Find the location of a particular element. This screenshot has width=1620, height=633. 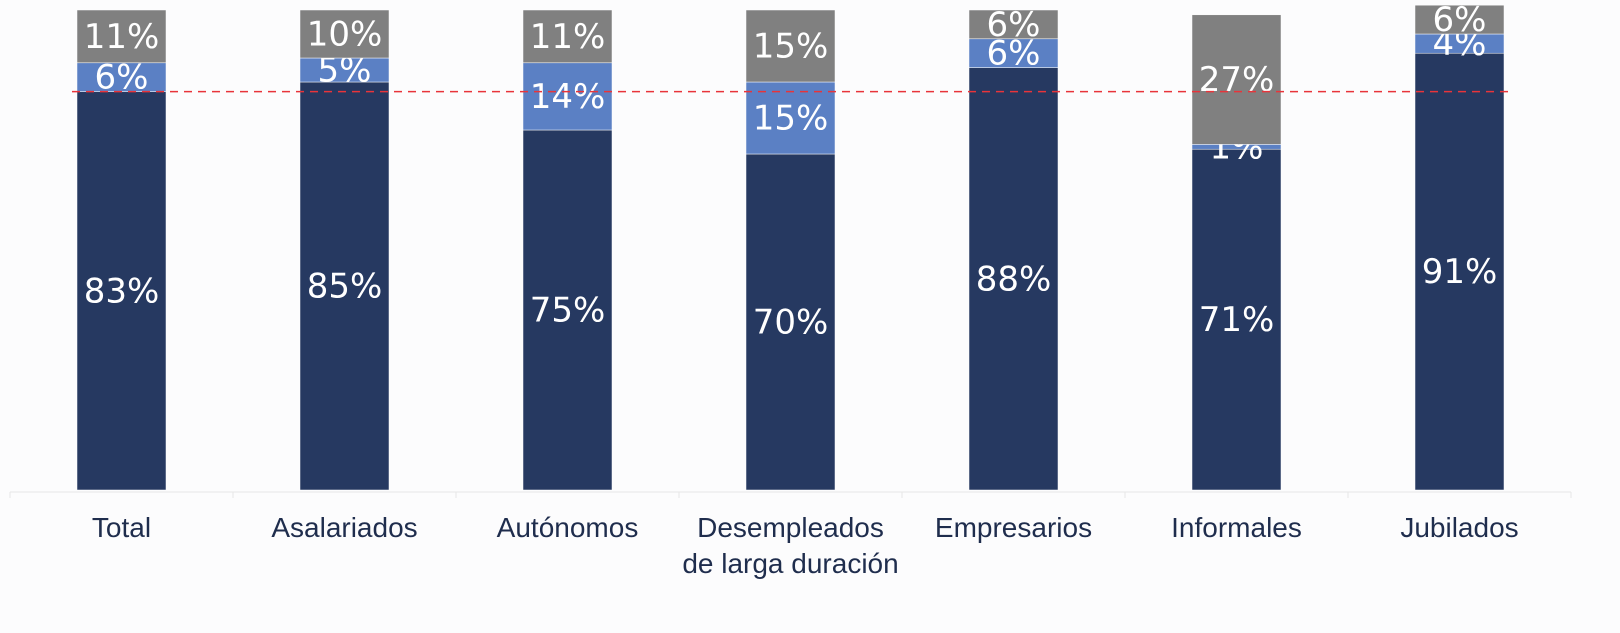

data-label: 83% is located at coordinates (122, 291).